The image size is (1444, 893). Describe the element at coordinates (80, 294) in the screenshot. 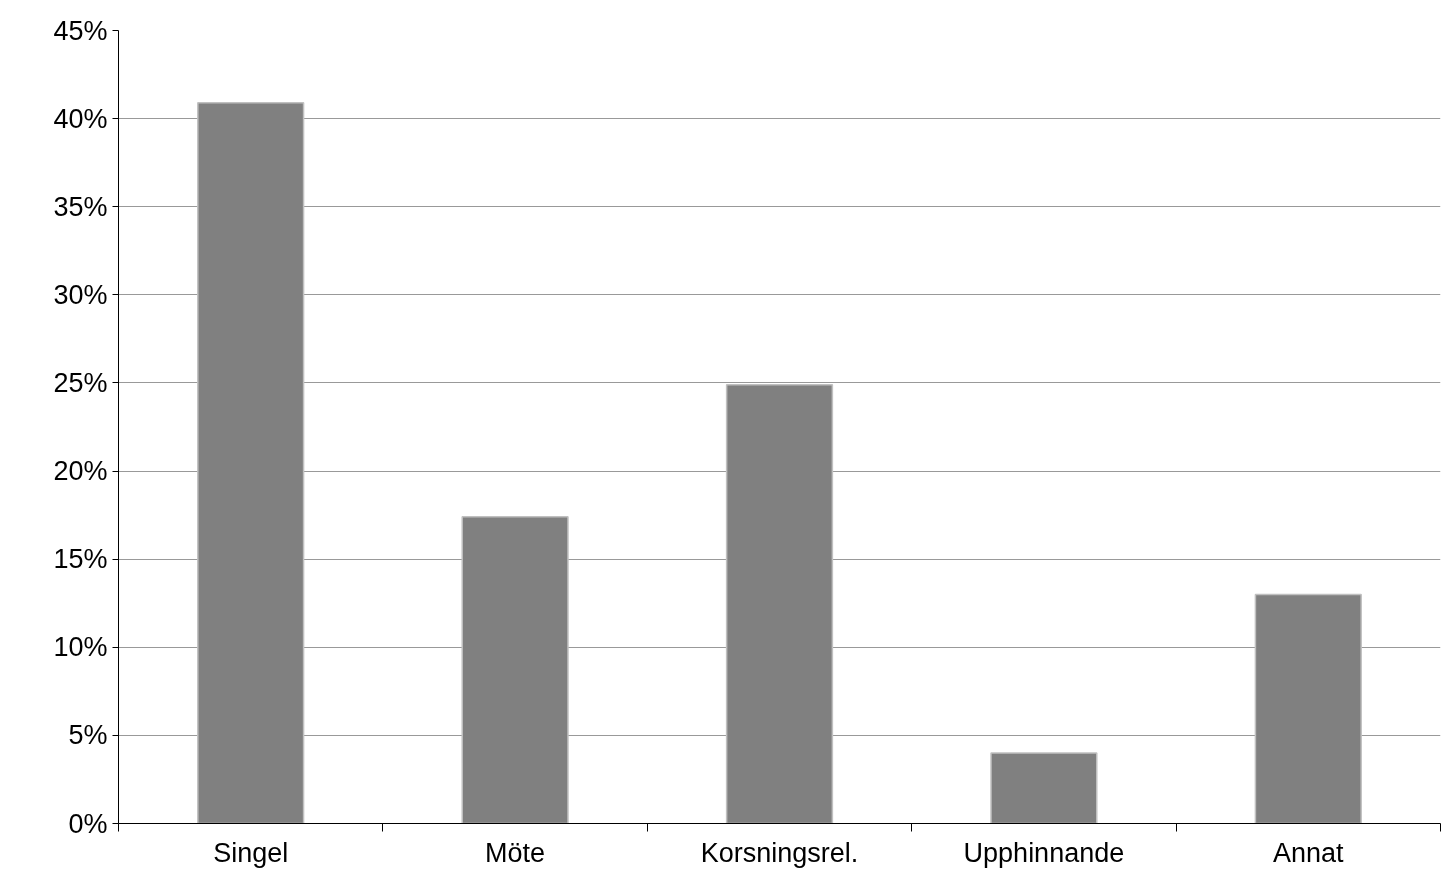

I see `y-tick-label: 30%` at that location.